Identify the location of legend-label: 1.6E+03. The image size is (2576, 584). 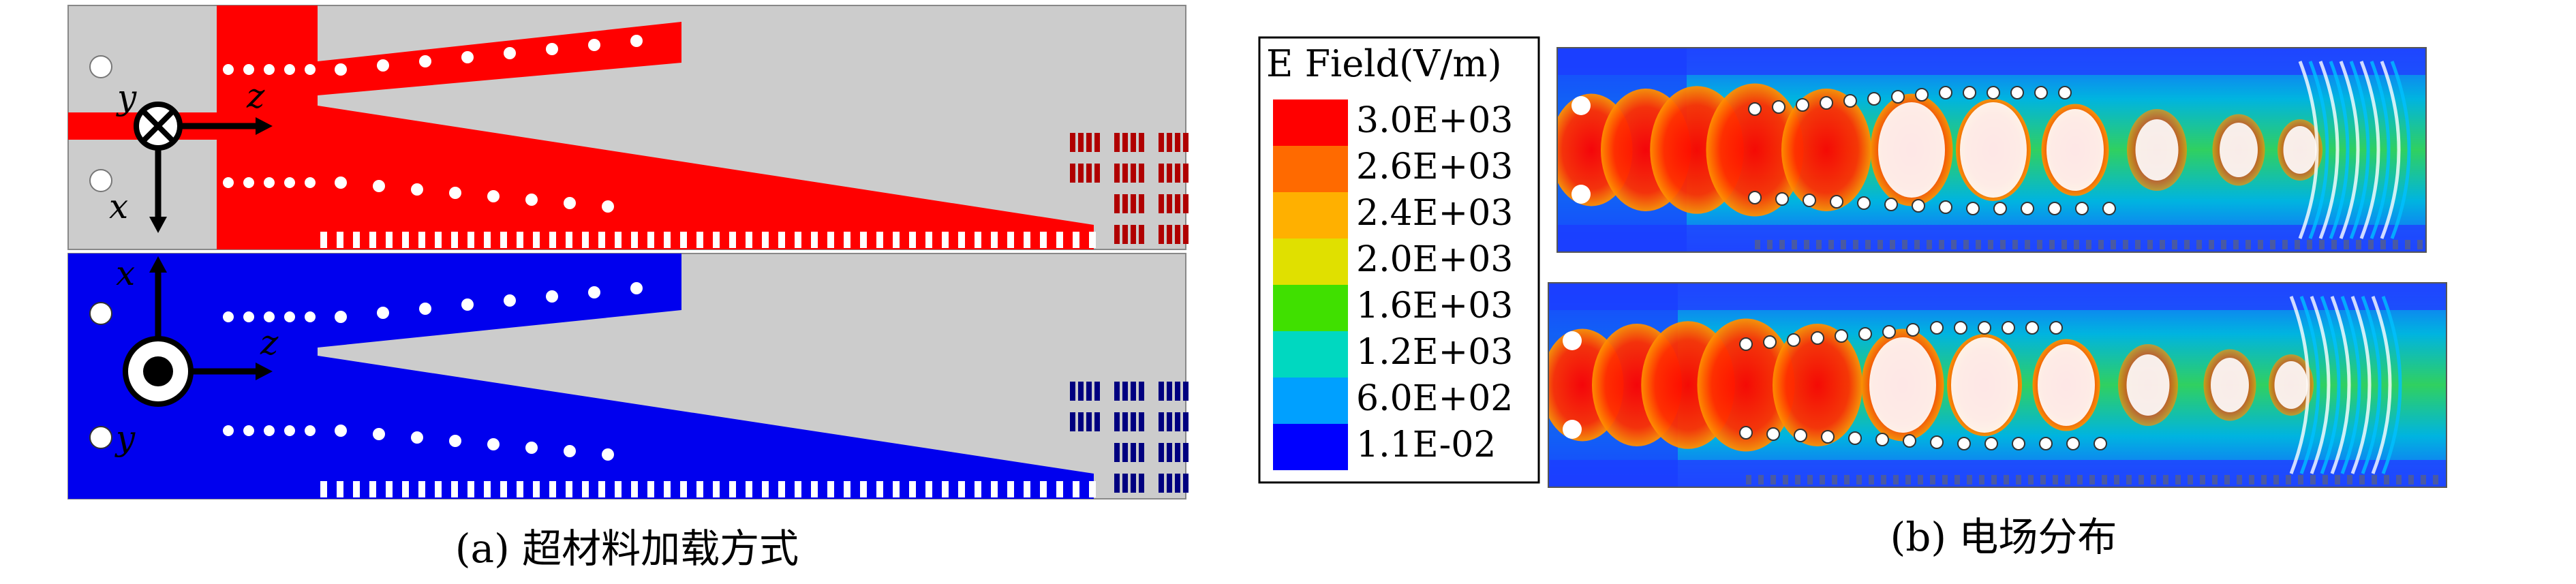
(1434, 306).